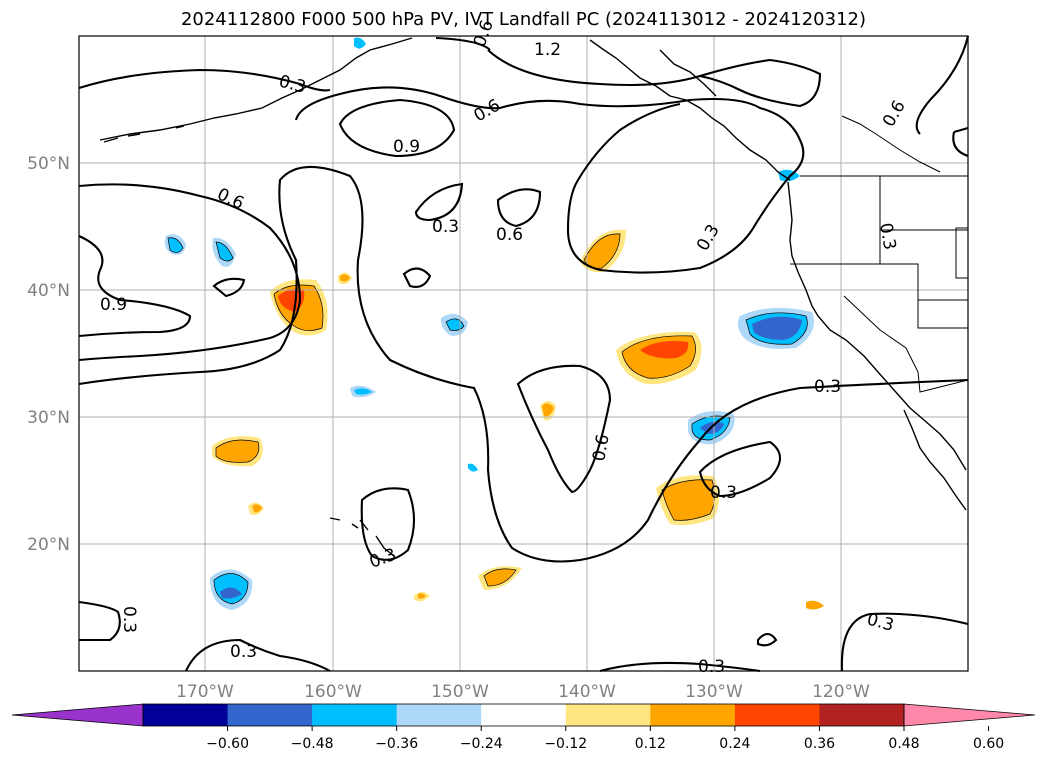  What do you see at coordinates (734, 744) in the screenshot?
I see `colorbar-tick-label: 0.24` at bounding box center [734, 744].